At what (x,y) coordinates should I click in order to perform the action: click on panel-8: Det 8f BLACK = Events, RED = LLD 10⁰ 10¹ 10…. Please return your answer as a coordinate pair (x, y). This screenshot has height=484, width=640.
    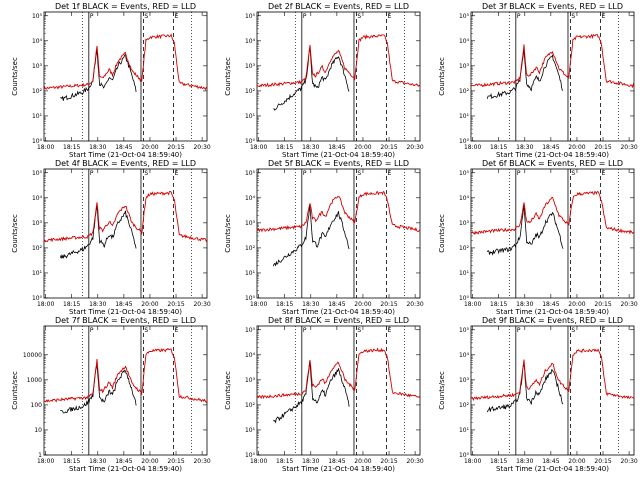
    Looking at the image, I should click on (324, 394).